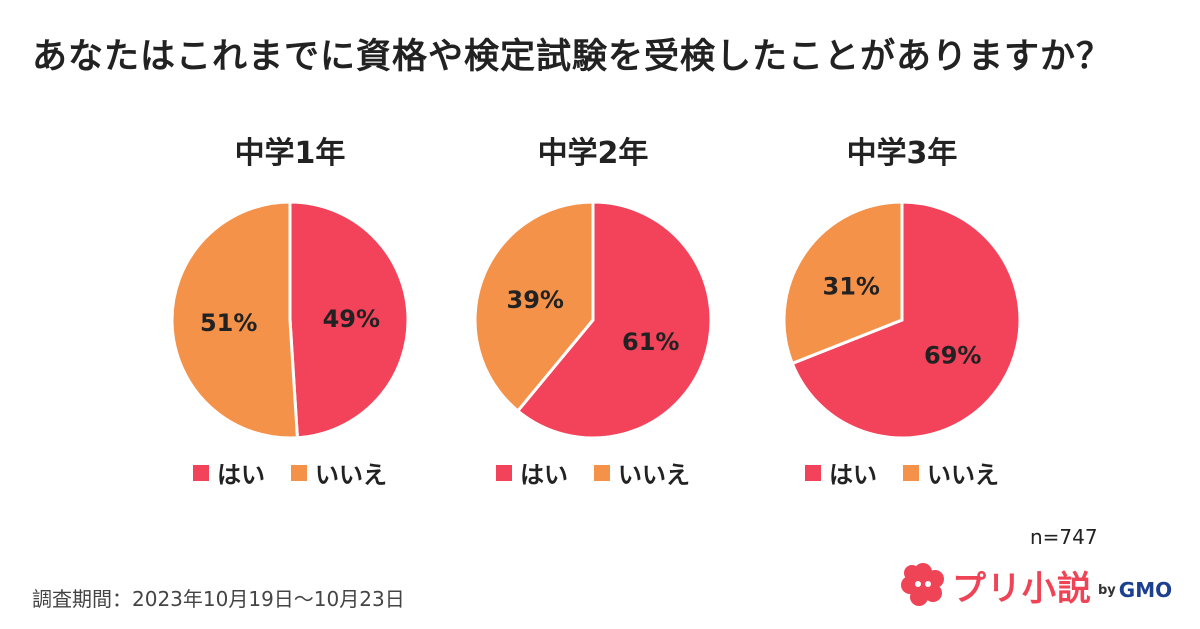  I want to click on pie-svg: 69% 31%, so click(902, 320).